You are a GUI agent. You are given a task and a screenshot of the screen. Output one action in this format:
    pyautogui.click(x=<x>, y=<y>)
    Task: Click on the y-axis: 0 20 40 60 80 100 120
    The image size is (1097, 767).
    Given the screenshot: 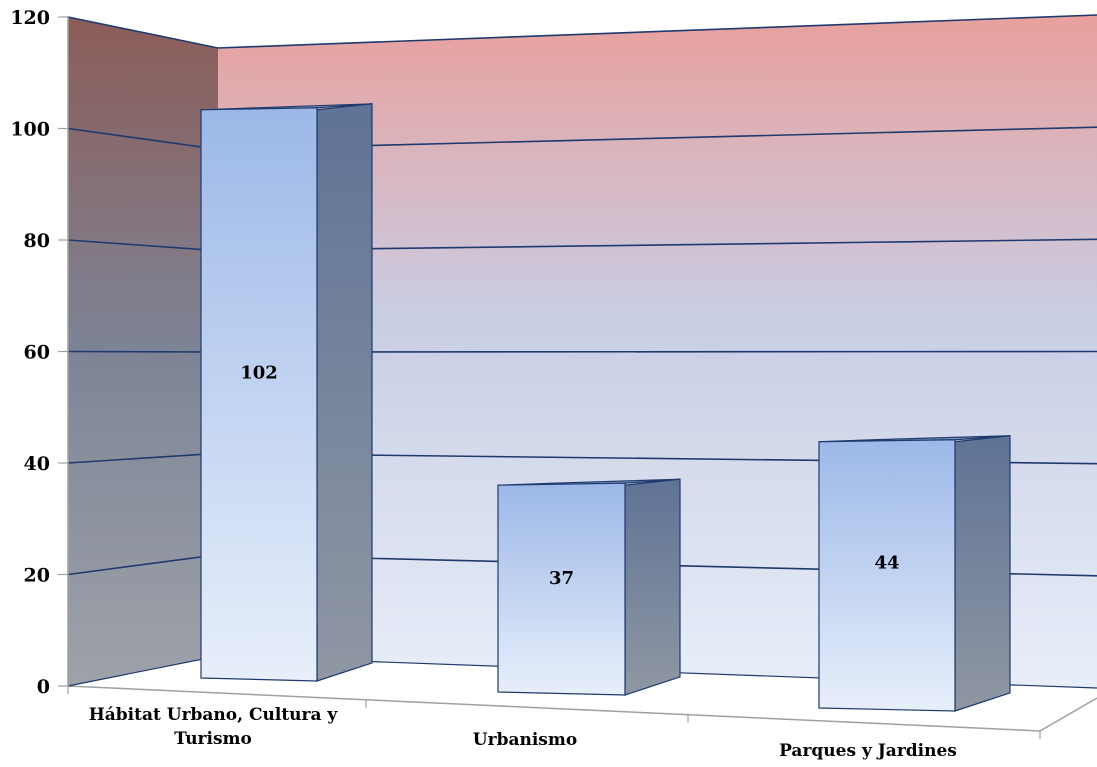 What is the action you would take?
    pyautogui.click(x=39, y=352)
    